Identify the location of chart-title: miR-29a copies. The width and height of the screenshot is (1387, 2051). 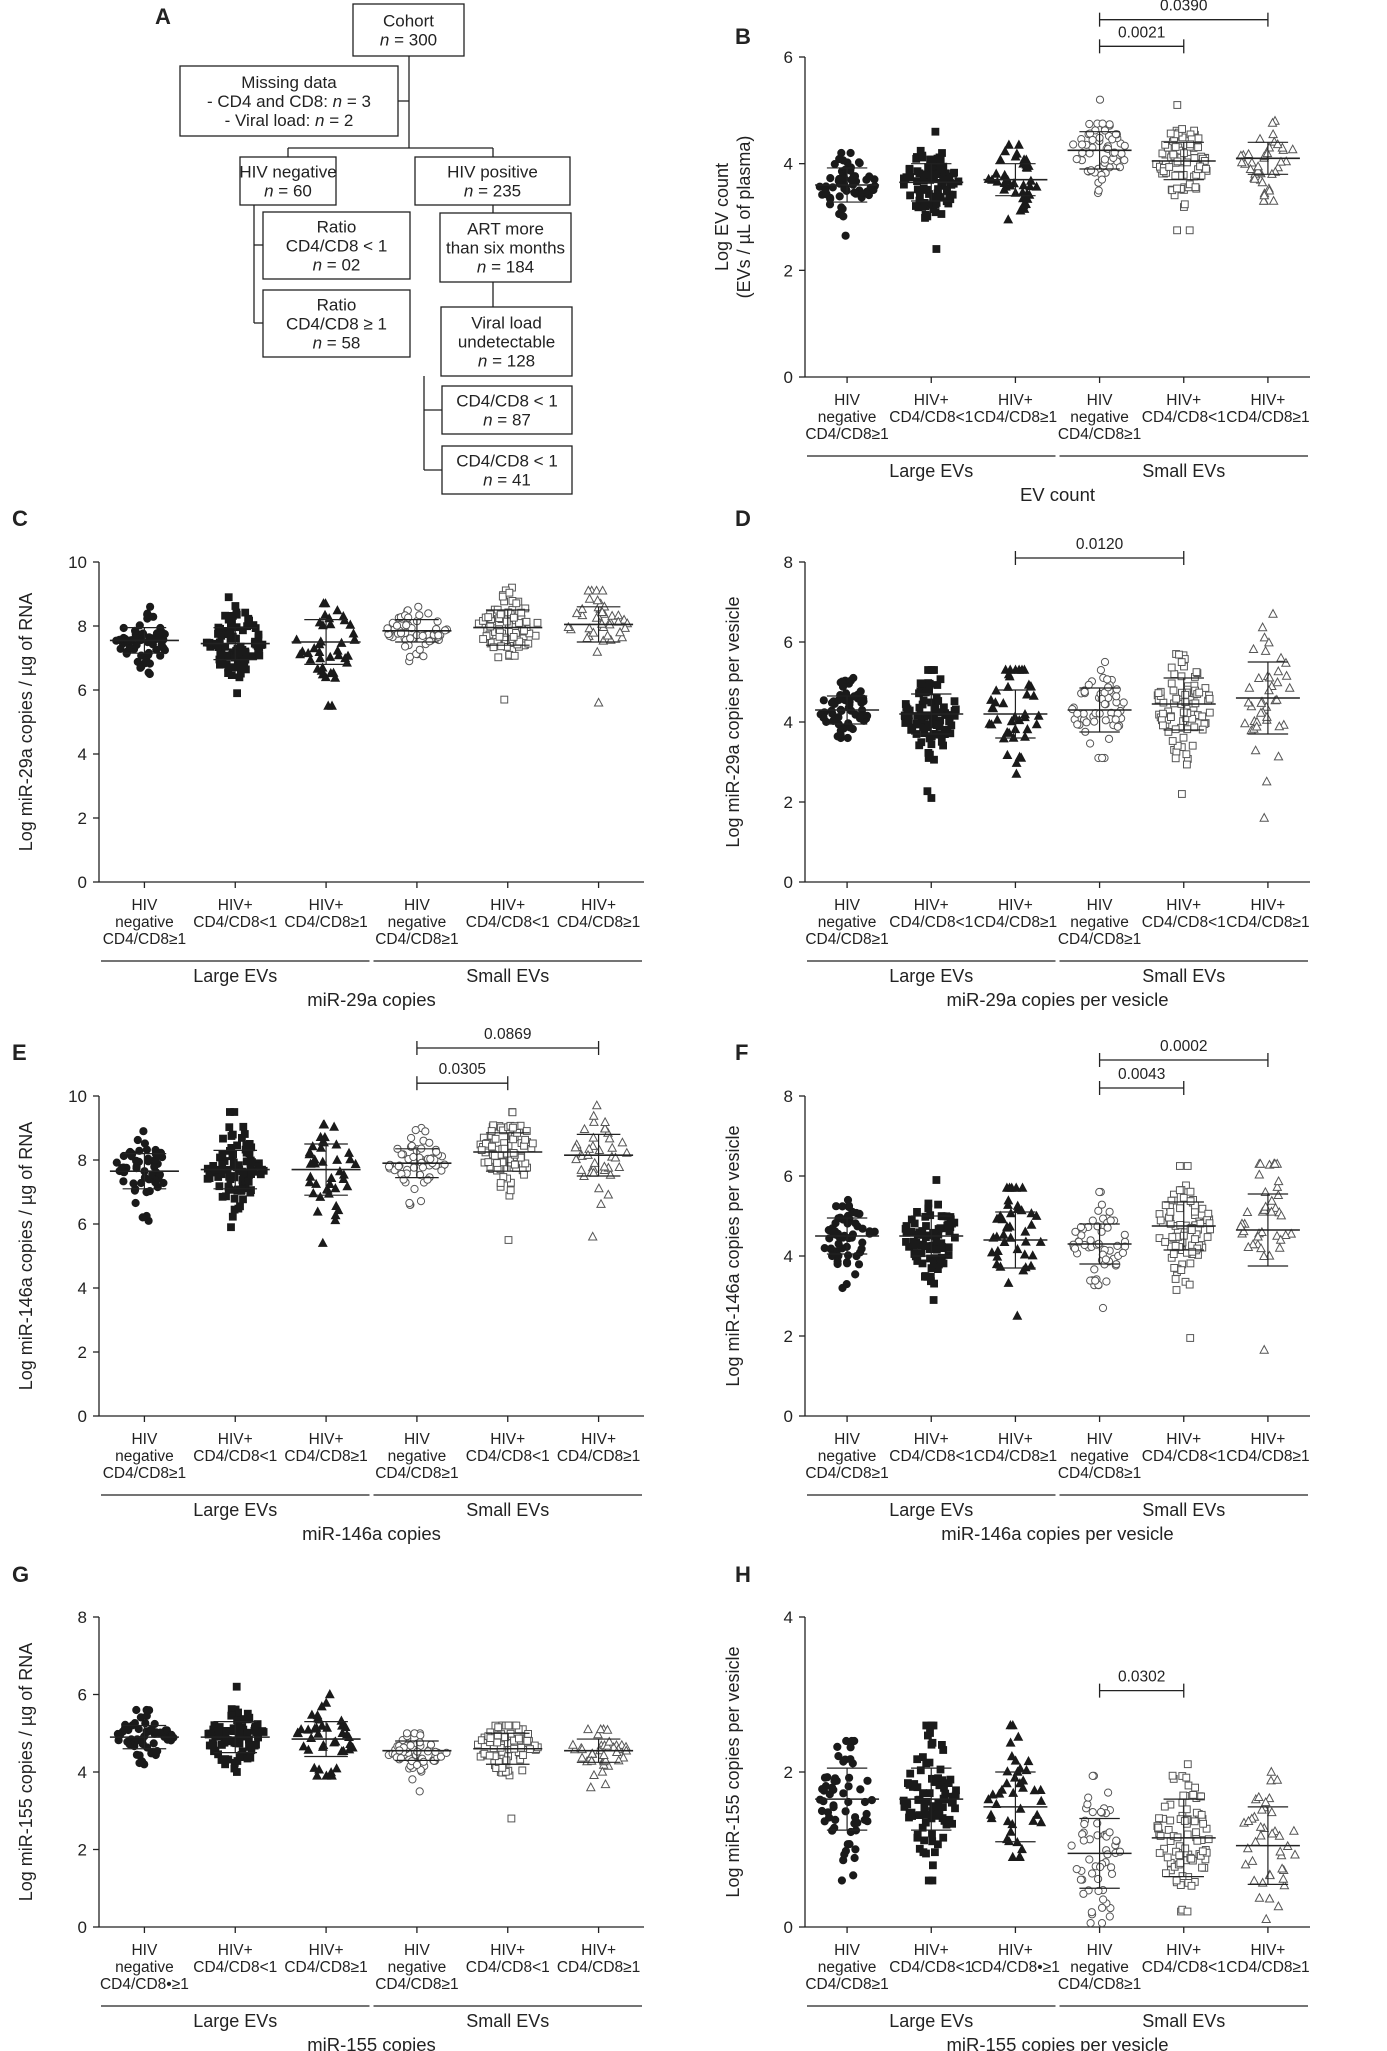
(371, 999).